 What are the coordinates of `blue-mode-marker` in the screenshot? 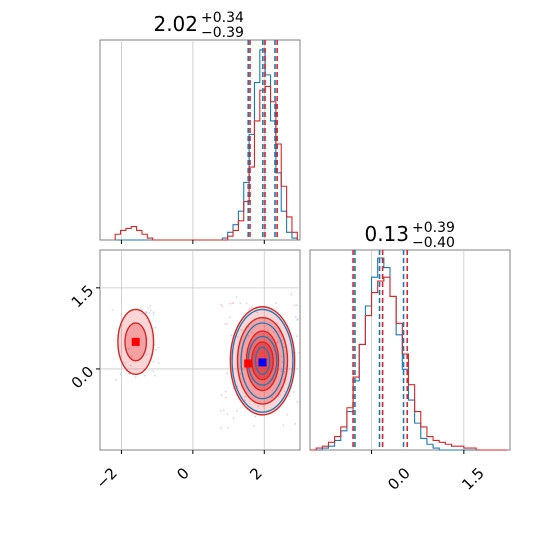 It's located at (262, 362).